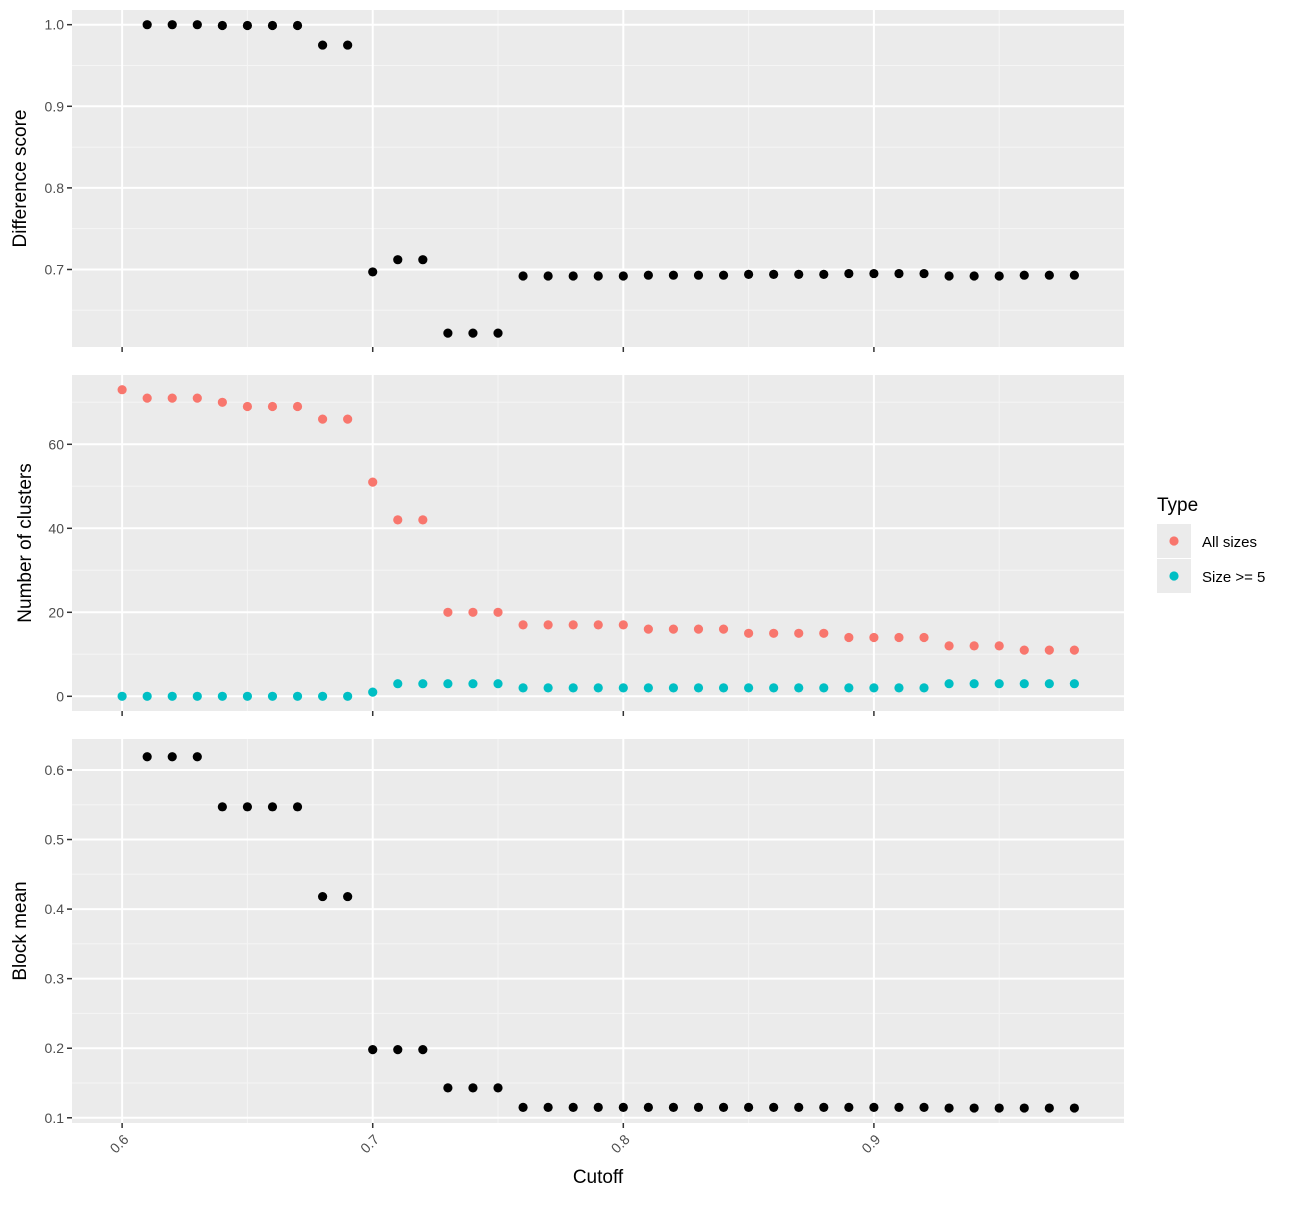 The image size is (1300, 1205). I want to click on x-tick-label: 0.7, so click(369, 1143).